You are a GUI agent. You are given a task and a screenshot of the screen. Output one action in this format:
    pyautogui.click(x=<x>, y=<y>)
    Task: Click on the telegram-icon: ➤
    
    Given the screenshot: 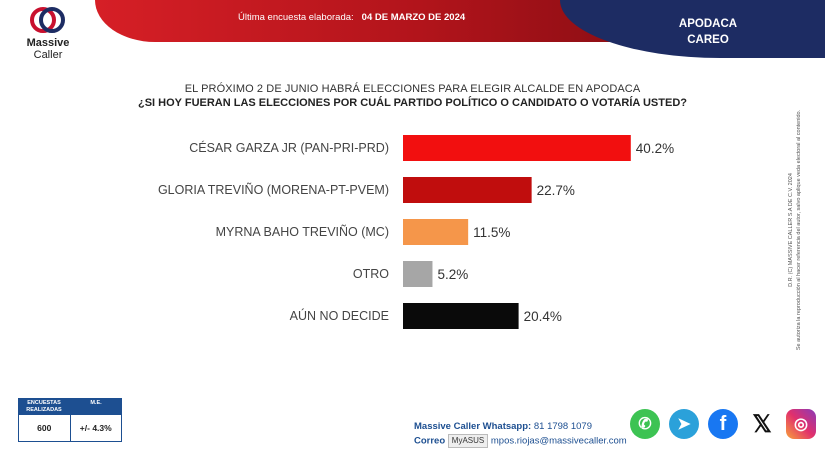 What is the action you would take?
    pyautogui.click(x=684, y=424)
    